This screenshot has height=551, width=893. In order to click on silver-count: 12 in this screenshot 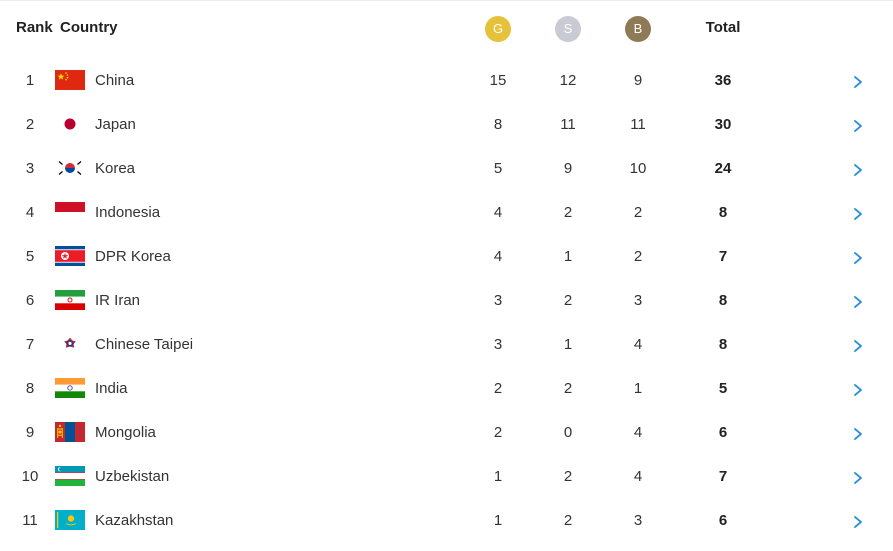, I will do `click(568, 80)`.